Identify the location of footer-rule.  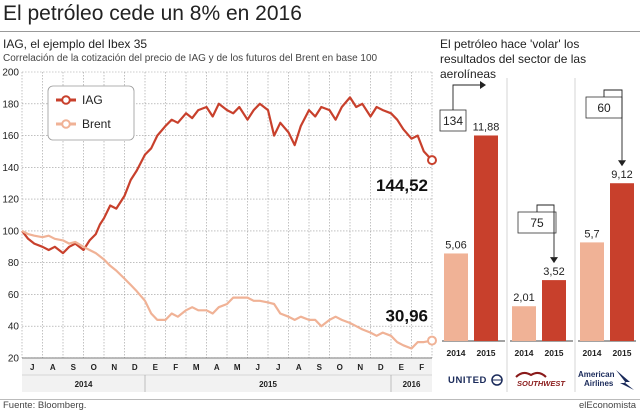
(320, 399).